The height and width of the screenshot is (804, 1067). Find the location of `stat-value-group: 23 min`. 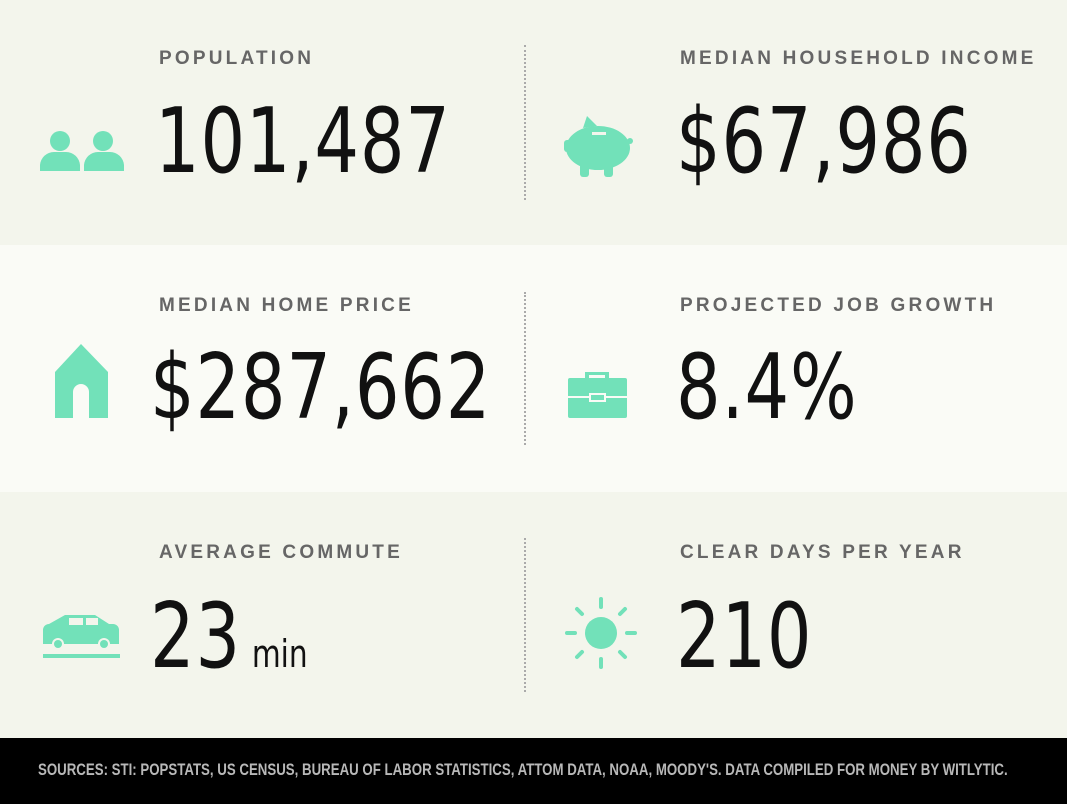

stat-value-group: 23 min is located at coordinates (229, 637).